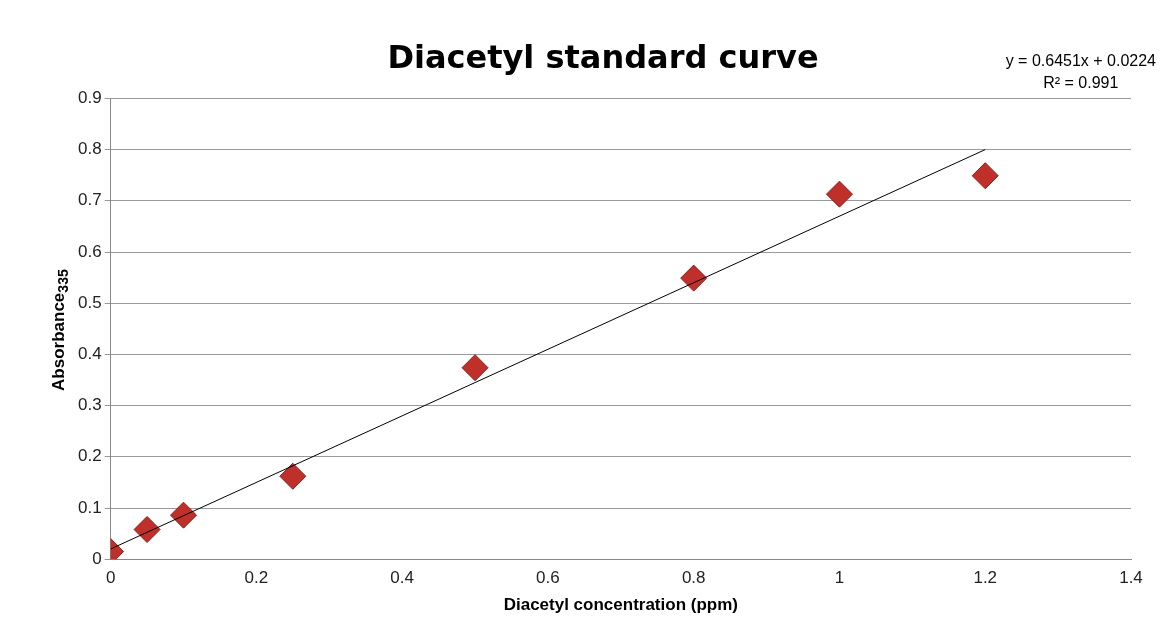 The width and height of the screenshot is (1166, 630). I want to click on y-tick-label: 0, so click(97, 558).